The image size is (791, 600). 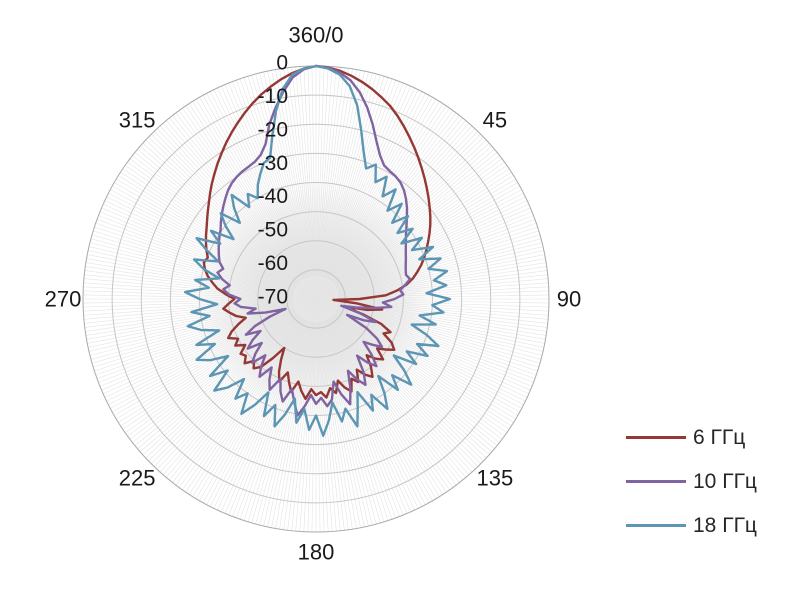 What do you see at coordinates (495, 477) in the screenshot?
I see `angle-tick-label: 135` at bounding box center [495, 477].